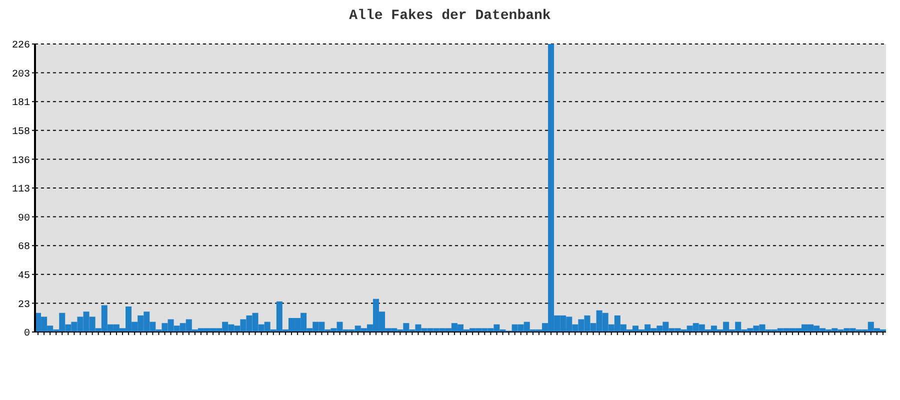 This screenshot has width=900, height=400. I want to click on y-tick-label: 113, so click(21, 190).